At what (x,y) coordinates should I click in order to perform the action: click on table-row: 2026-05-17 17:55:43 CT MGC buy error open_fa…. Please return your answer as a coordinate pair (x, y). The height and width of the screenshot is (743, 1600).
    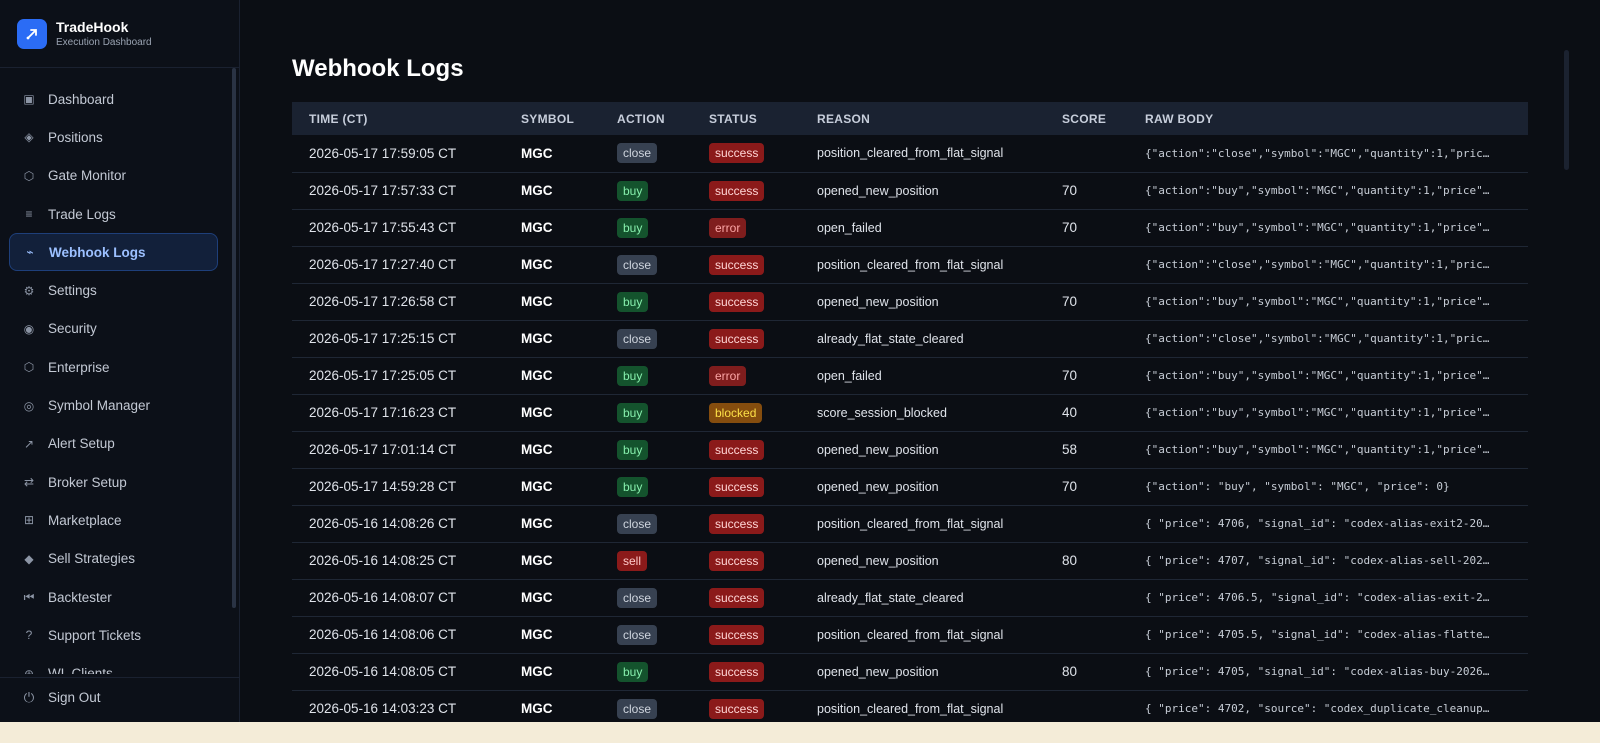
    Looking at the image, I should click on (910, 227).